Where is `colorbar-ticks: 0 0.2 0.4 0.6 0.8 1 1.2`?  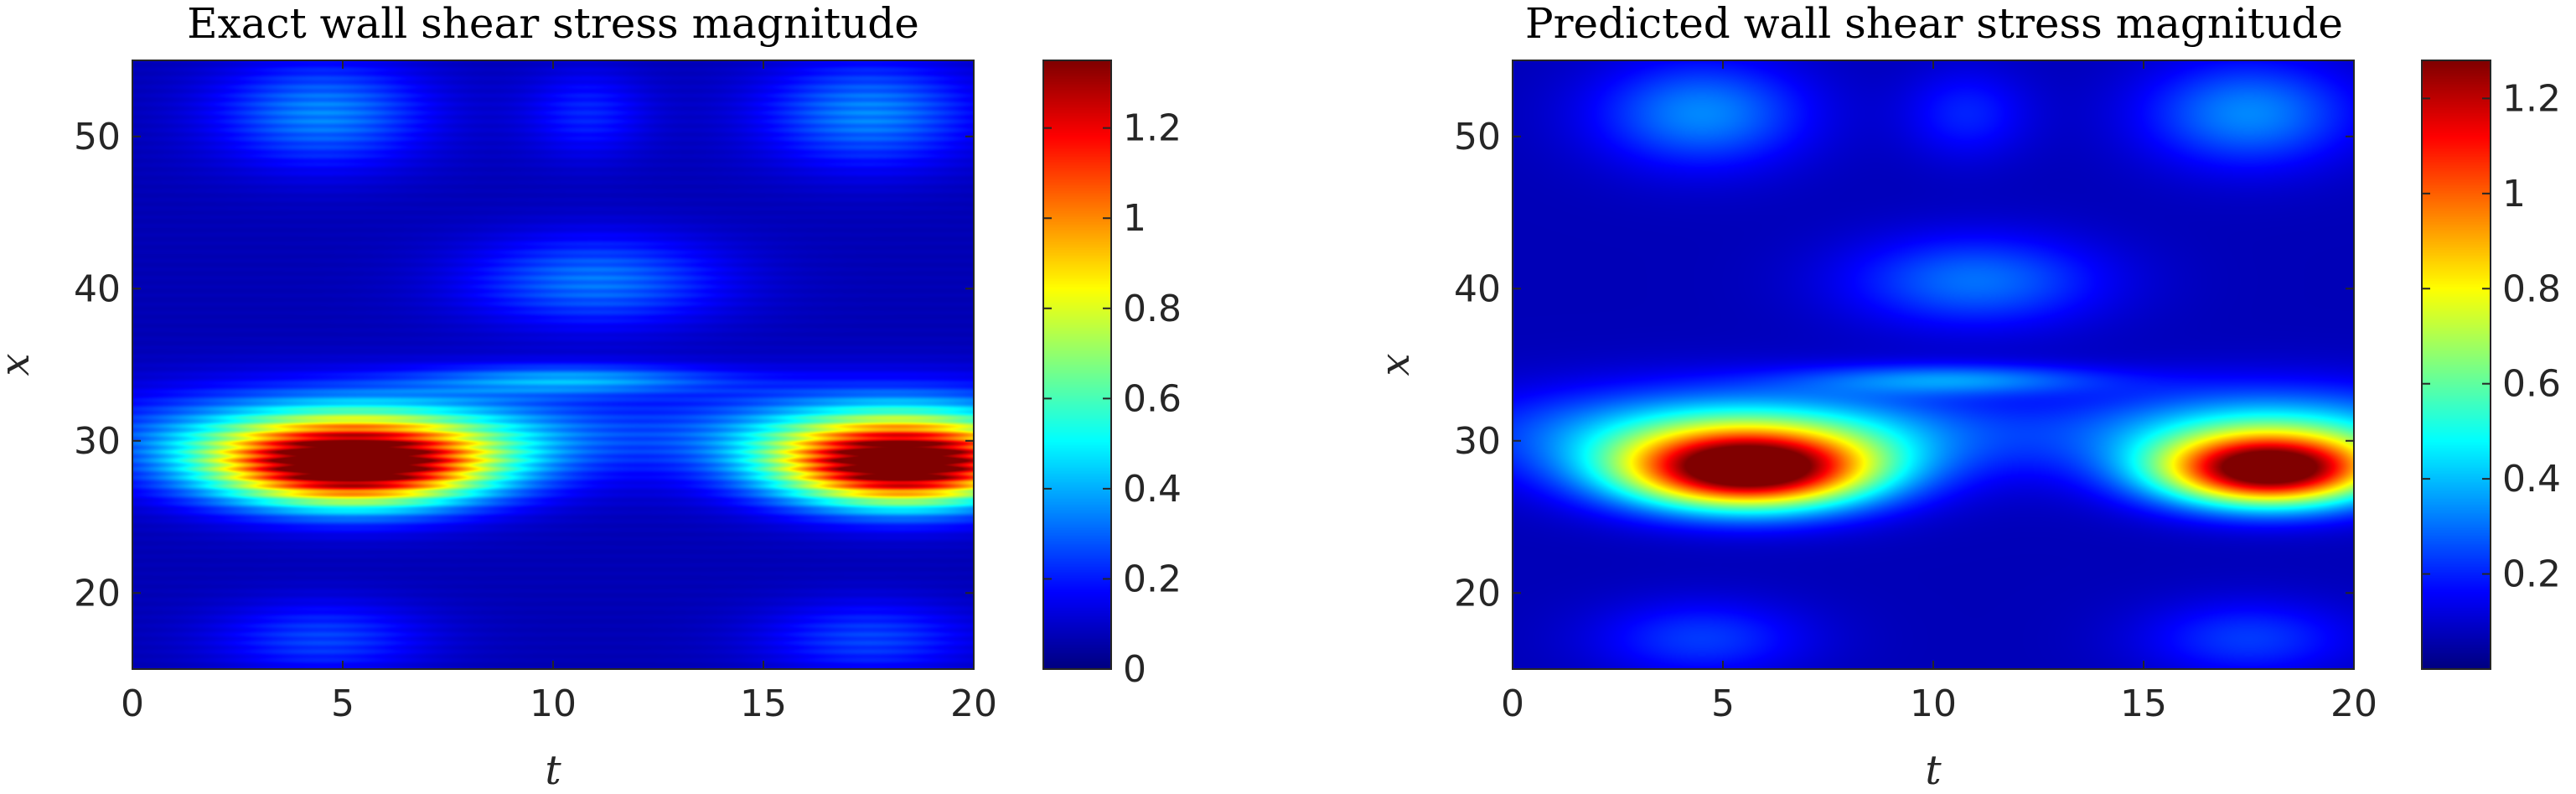 colorbar-ticks: 0 0.2 0.4 0.6 0.8 1 1.2 is located at coordinates (1112, 399).